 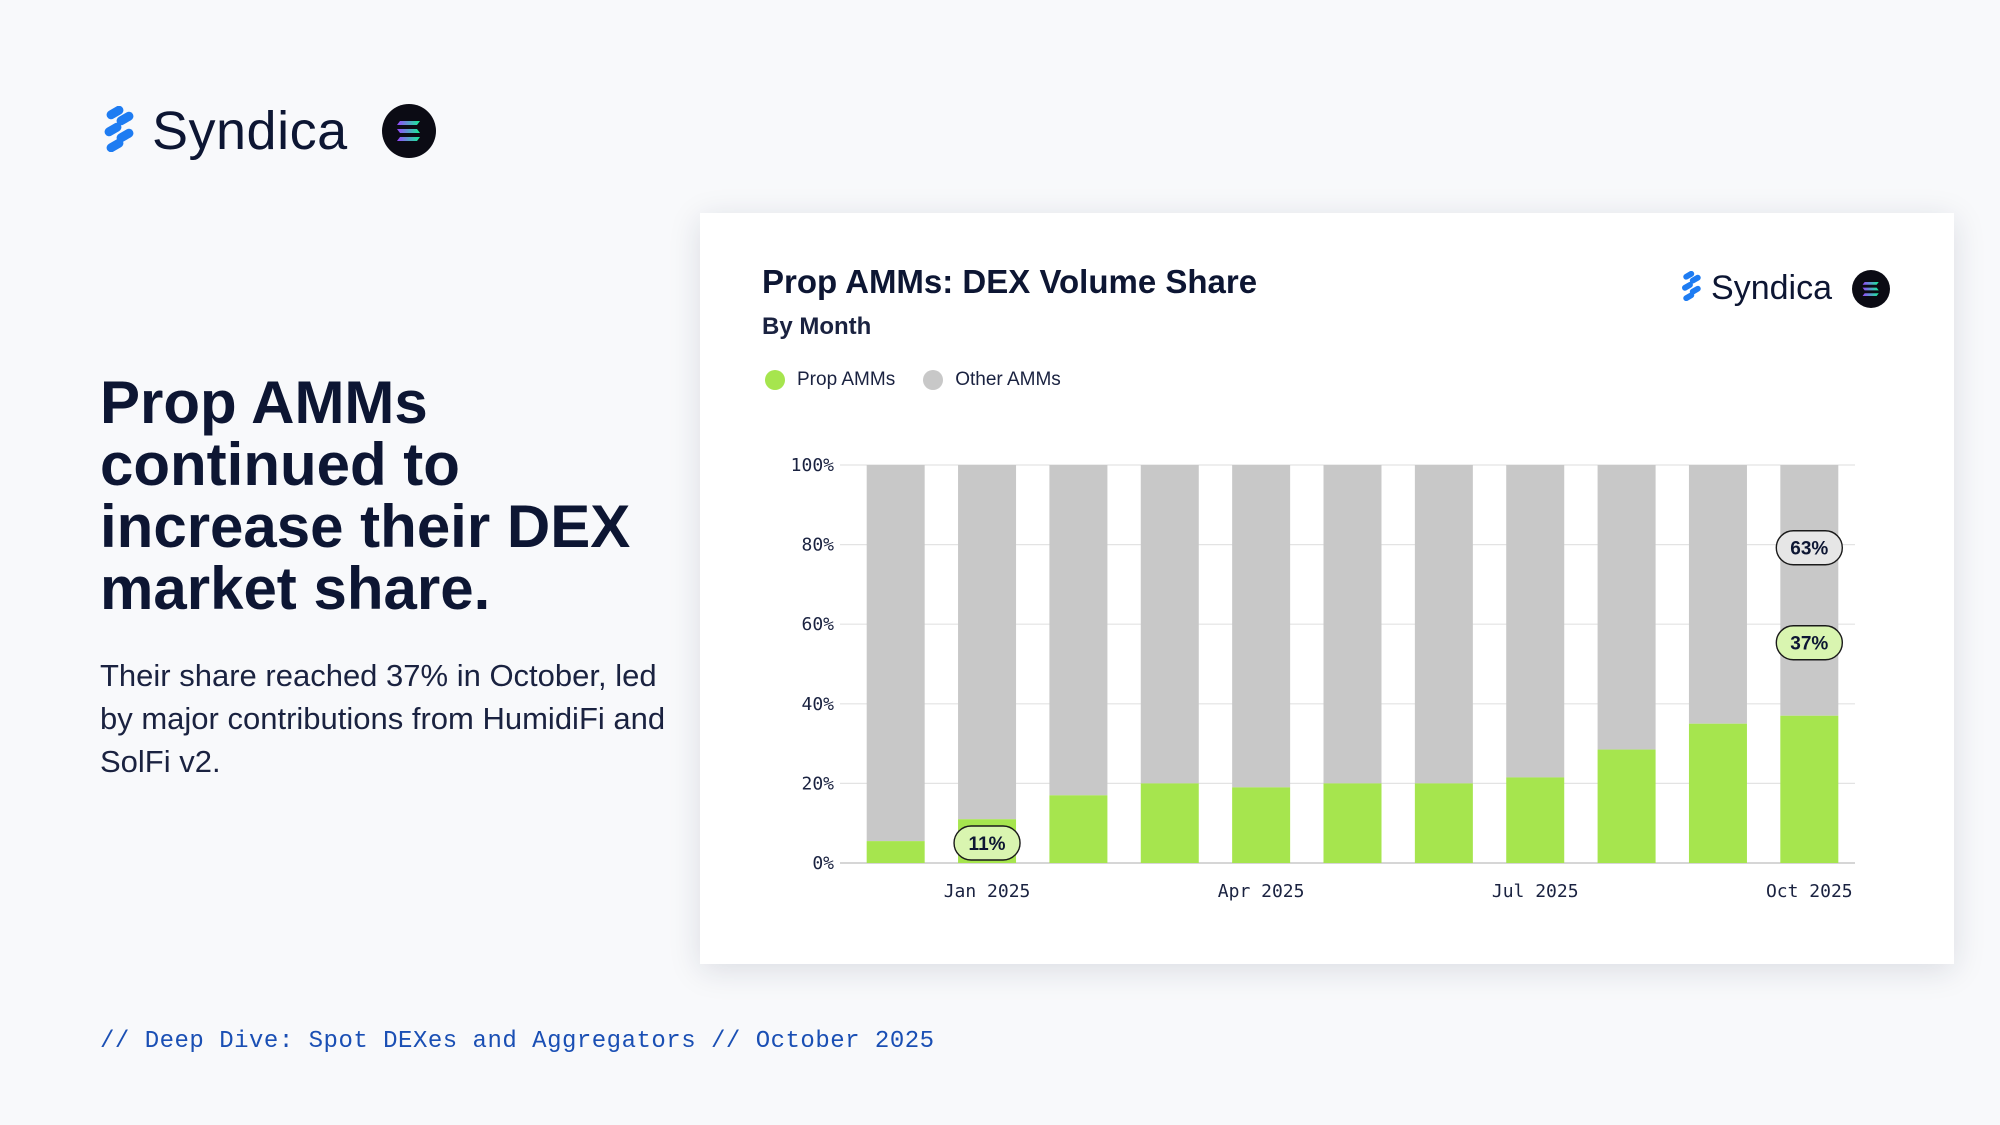 I want to click on legend-item-prop-amms: Prop AMMs, so click(x=830, y=380).